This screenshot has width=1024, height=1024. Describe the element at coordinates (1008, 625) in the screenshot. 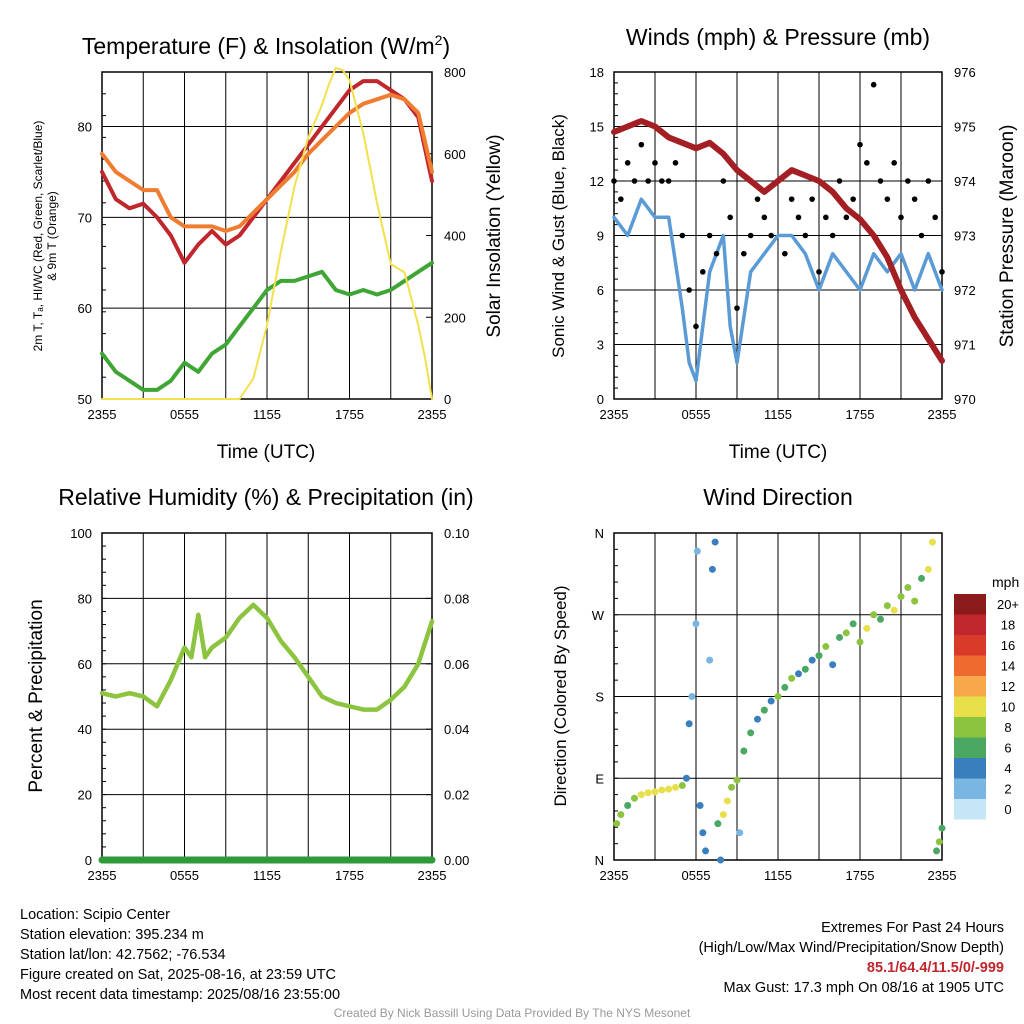

I see `legend-label: 18` at that location.